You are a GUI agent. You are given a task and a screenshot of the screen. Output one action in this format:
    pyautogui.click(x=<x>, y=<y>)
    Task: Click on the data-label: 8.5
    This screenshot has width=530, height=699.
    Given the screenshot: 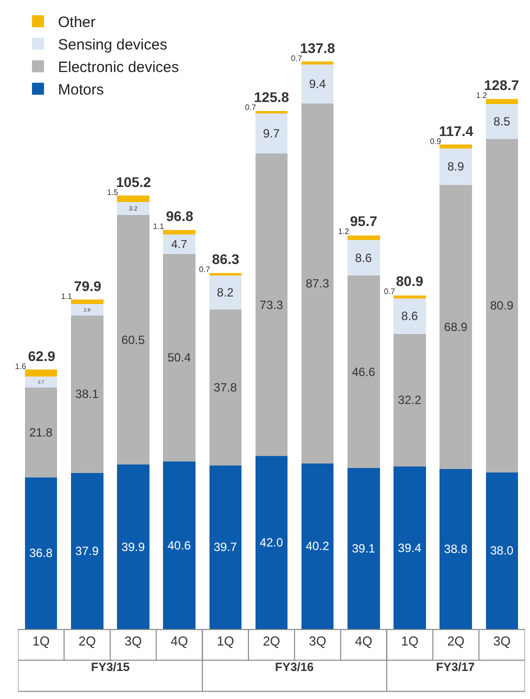 What is the action you would take?
    pyautogui.click(x=501, y=121)
    